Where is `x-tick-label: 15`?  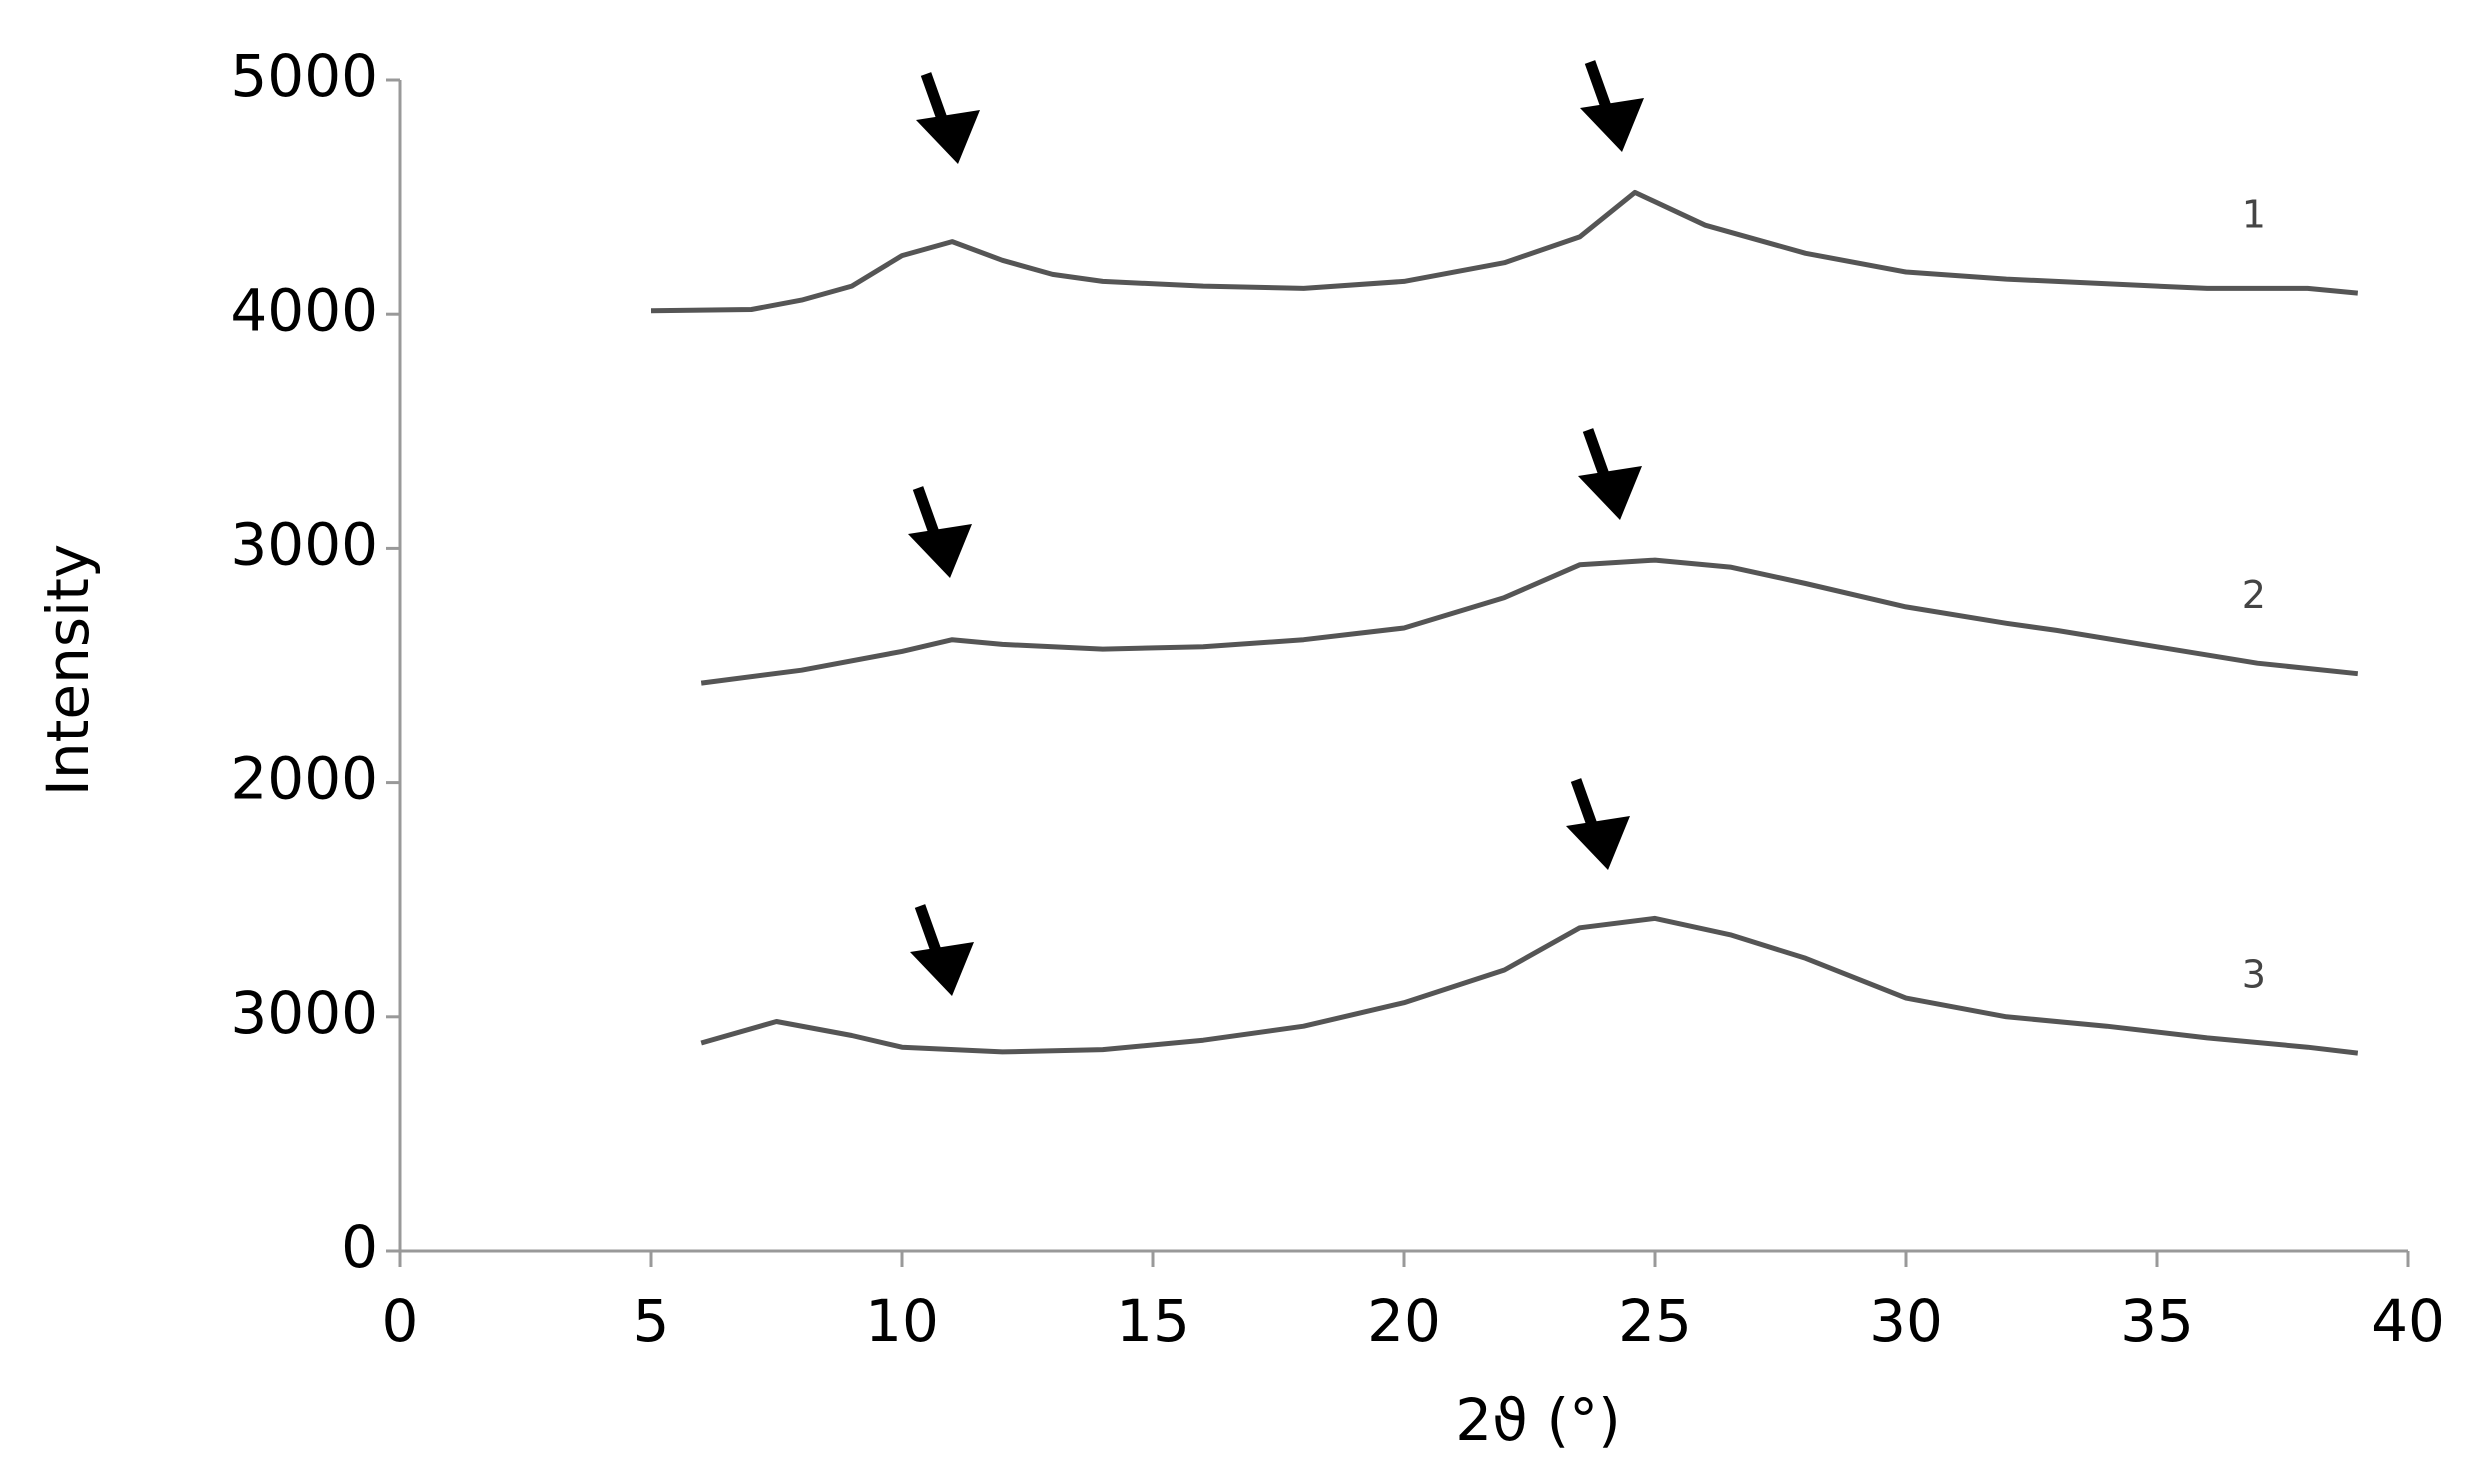
x-tick-label: 15 is located at coordinates (1153, 1321).